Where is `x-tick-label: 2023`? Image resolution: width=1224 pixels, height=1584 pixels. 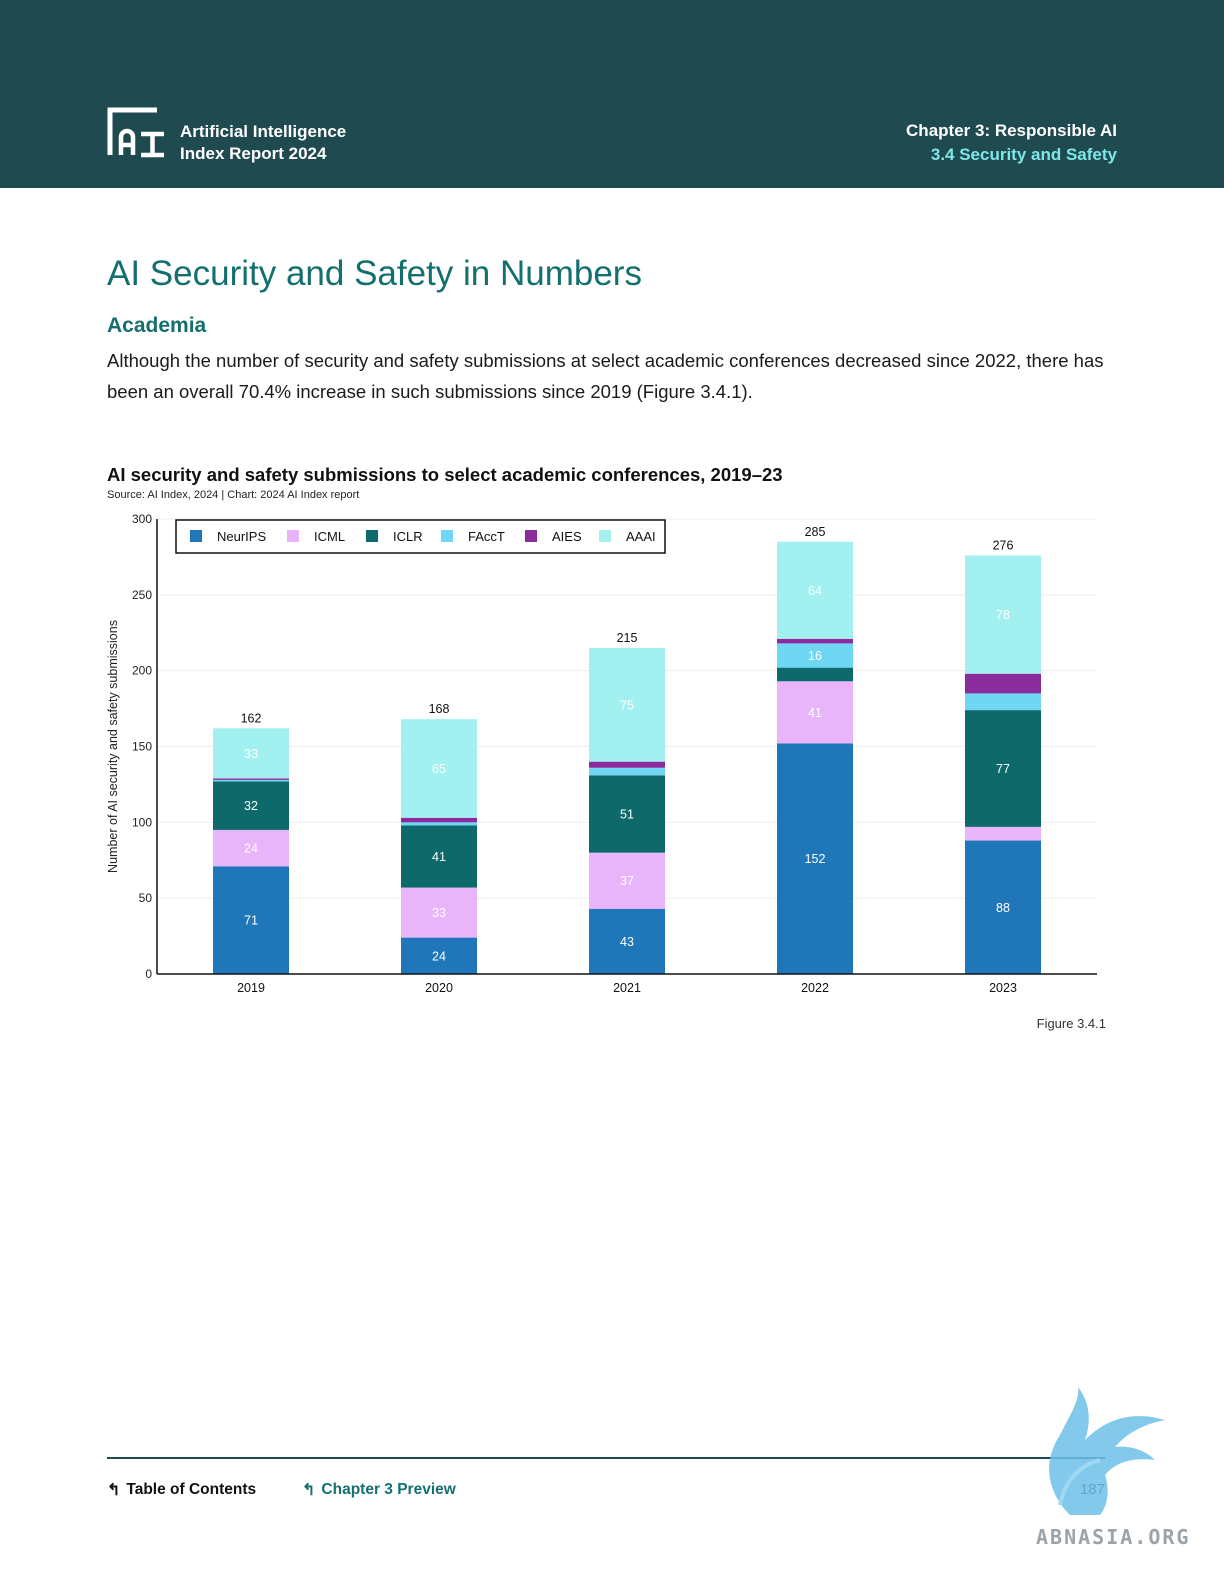 x-tick-label: 2023 is located at coordinates (1003, 988).